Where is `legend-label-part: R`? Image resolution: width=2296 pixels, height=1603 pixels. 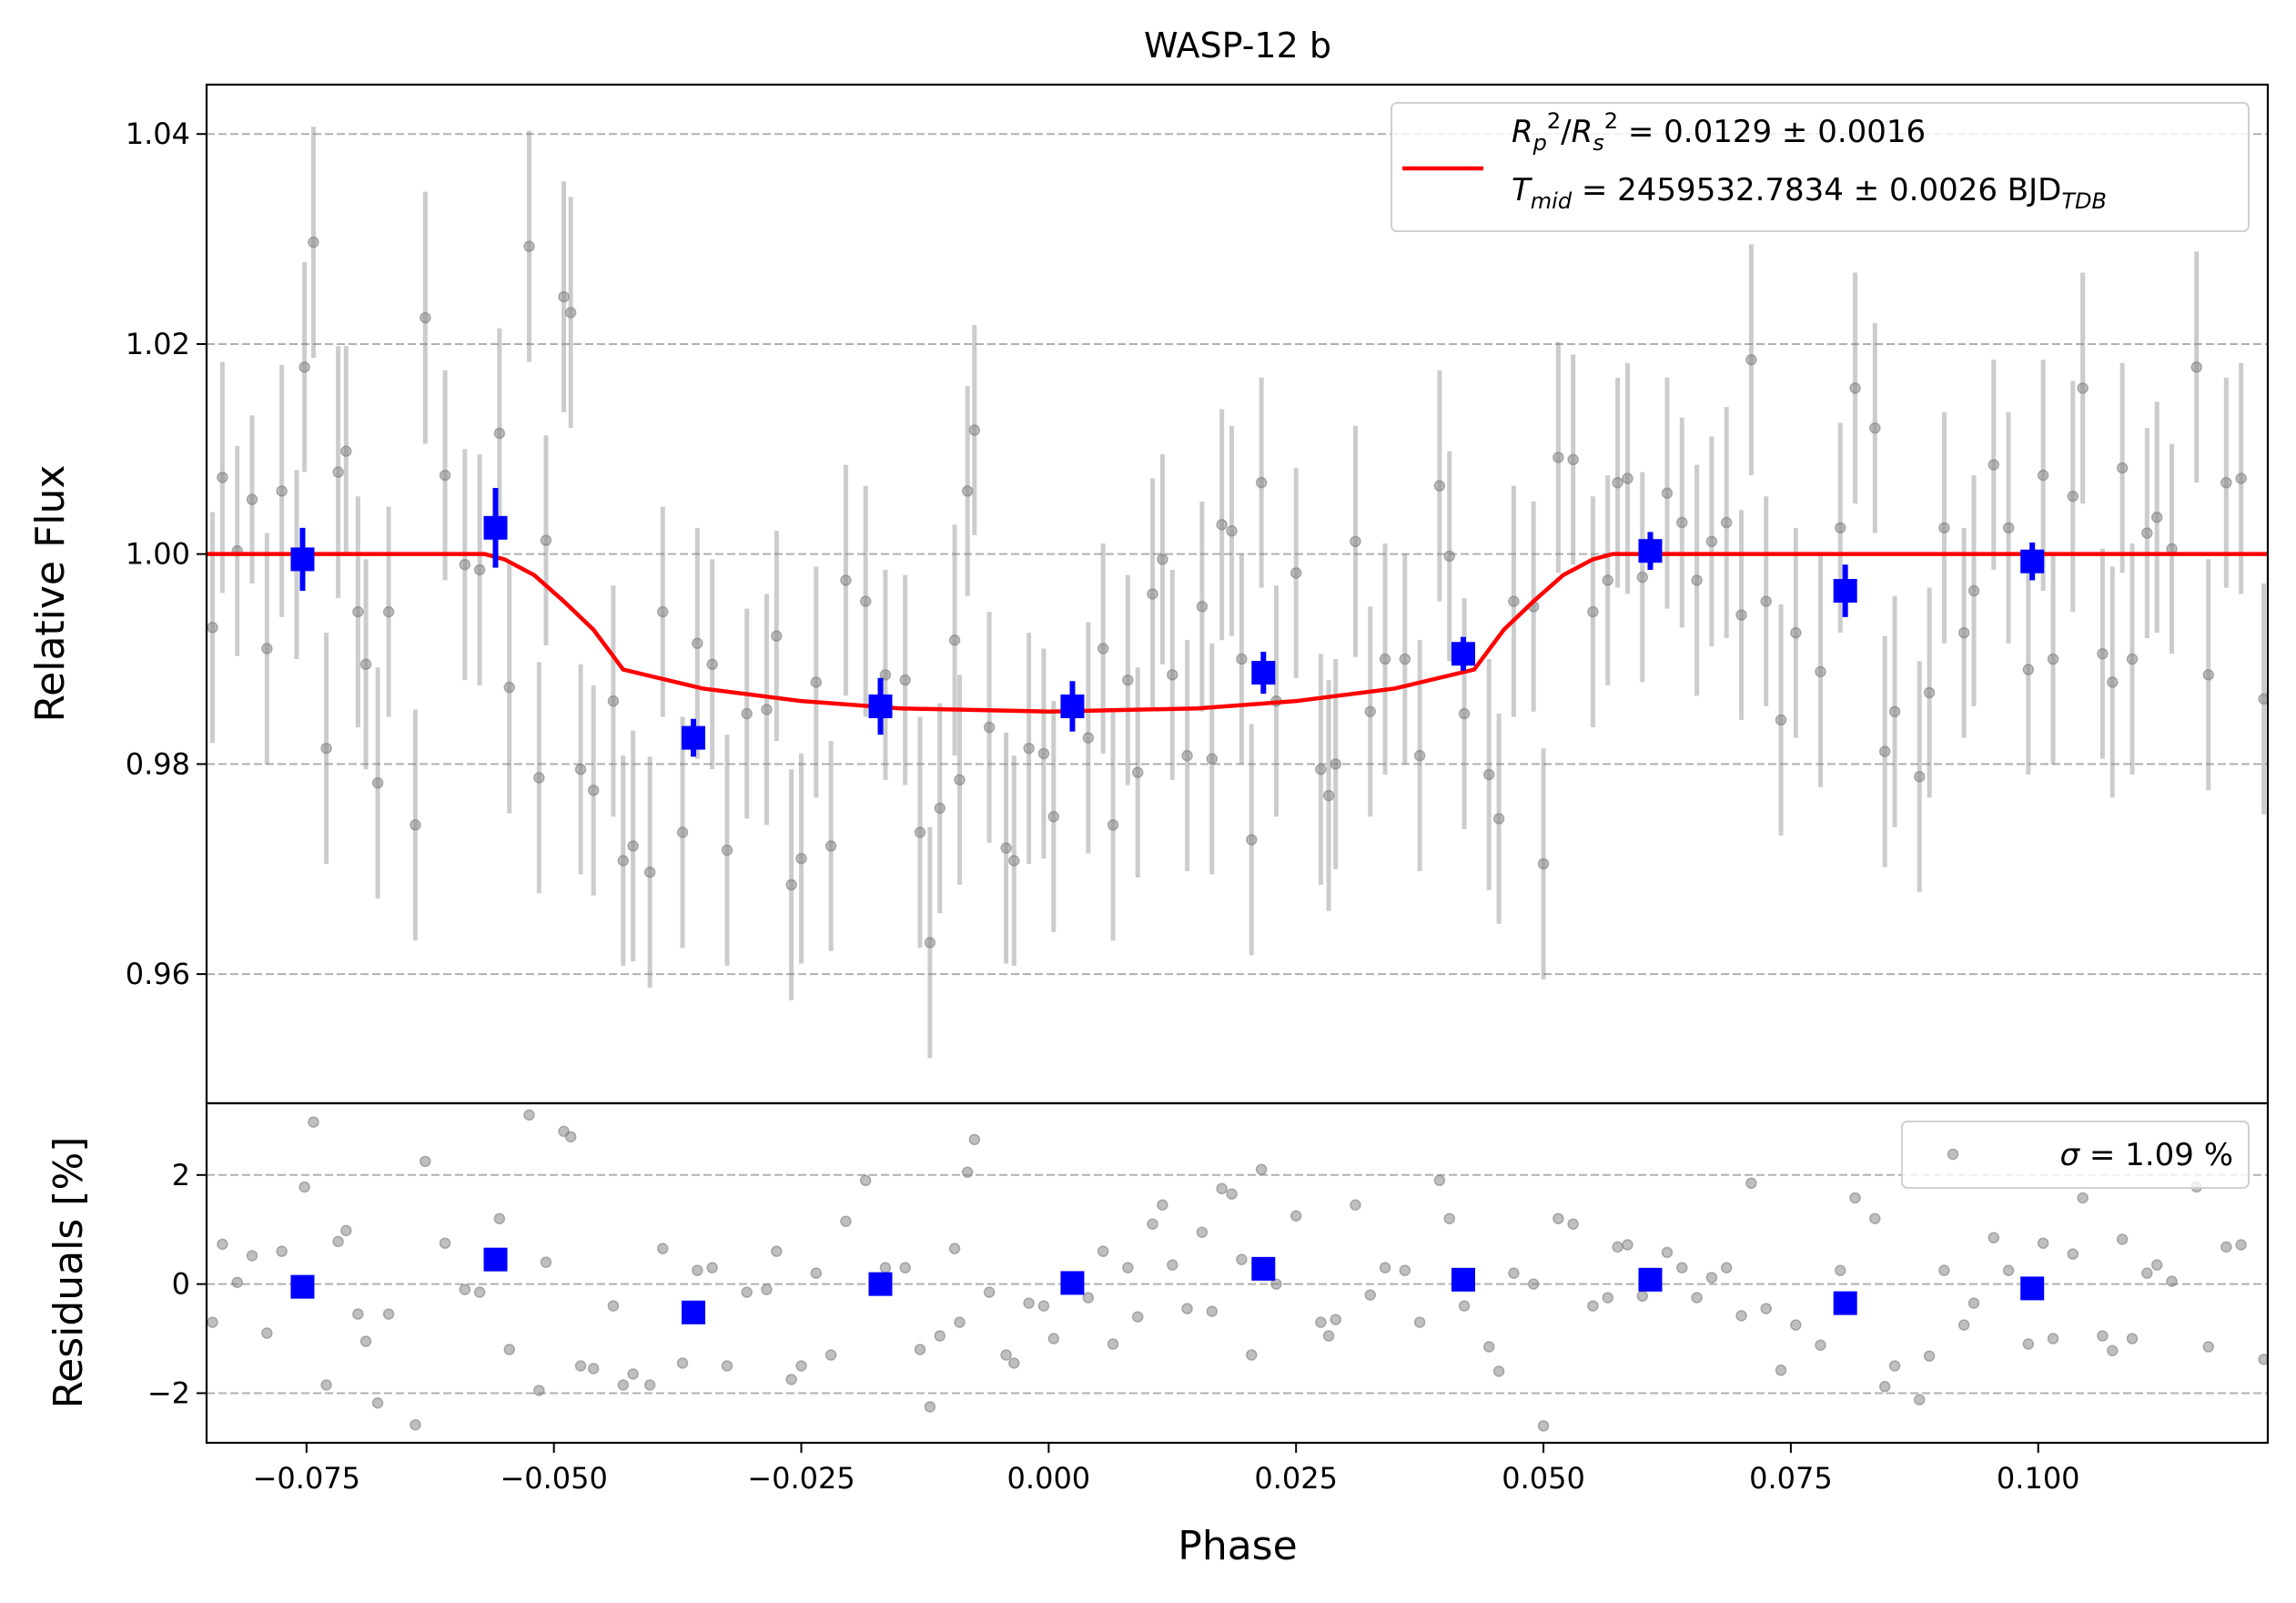 legend-label-part: R is located at coordinates (1523, 132).